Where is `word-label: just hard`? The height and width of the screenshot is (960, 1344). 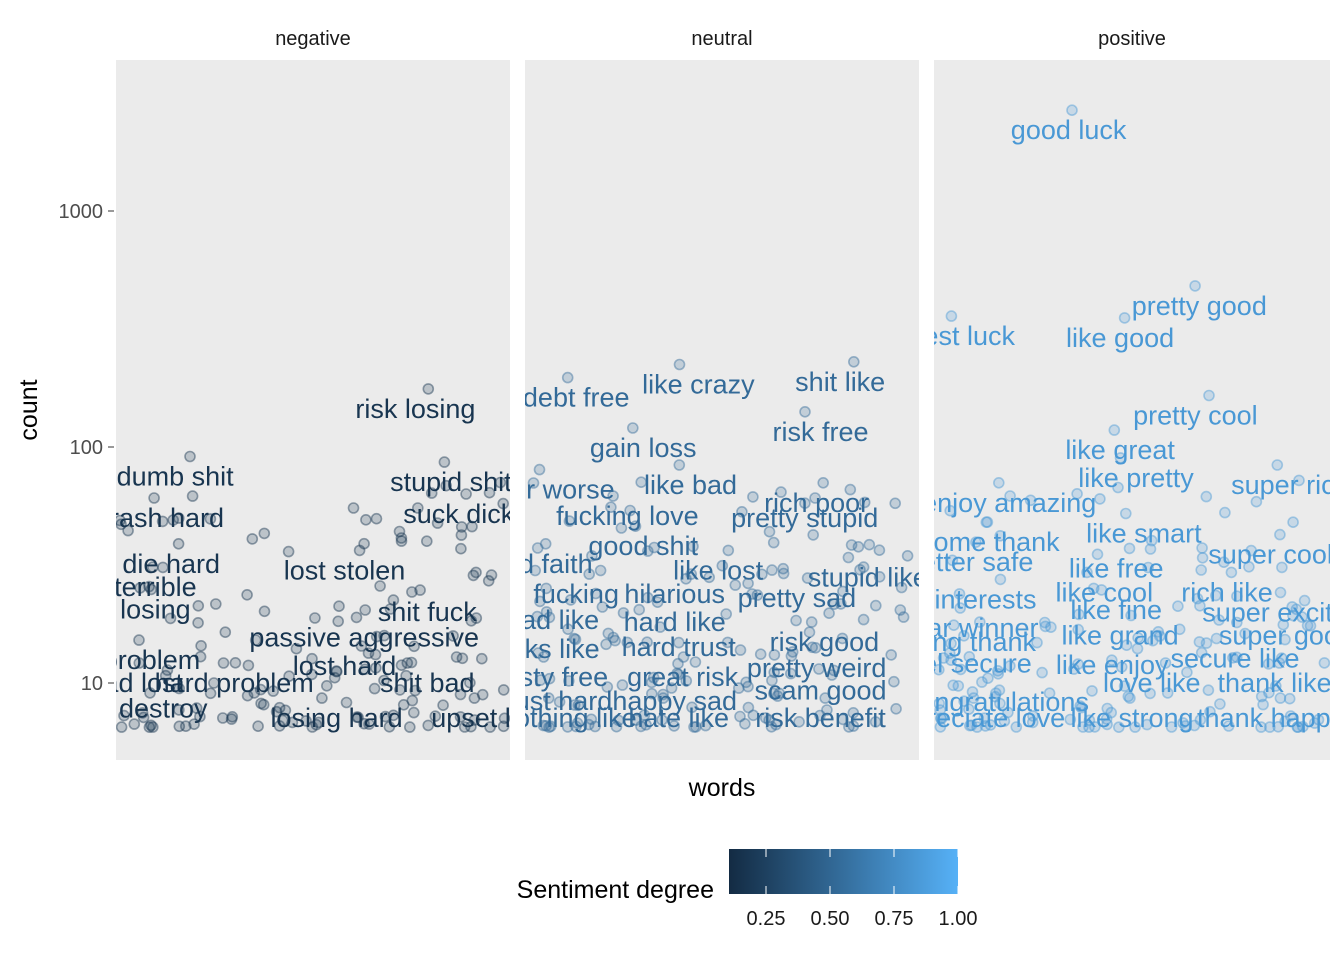
word-label: just hard is located at coordinates (560, 701).